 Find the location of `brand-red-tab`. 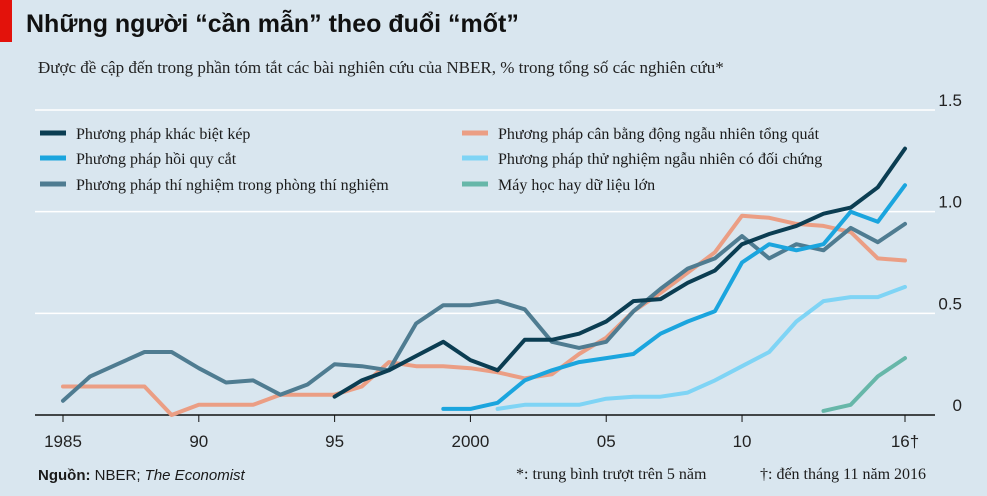

brand-red-tab is located at coordinates (6, 21).